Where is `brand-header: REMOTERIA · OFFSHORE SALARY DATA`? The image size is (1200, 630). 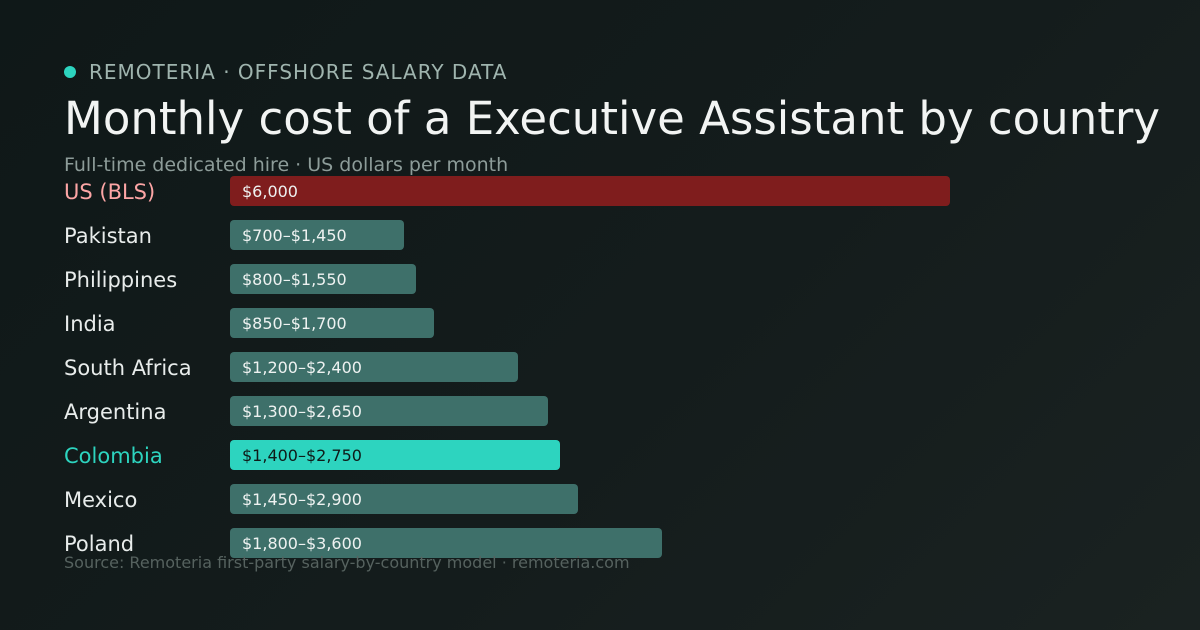 brand-header: REMOTERIA · OFFSHORE SALARY DATA is located at coordinates (285, 72).